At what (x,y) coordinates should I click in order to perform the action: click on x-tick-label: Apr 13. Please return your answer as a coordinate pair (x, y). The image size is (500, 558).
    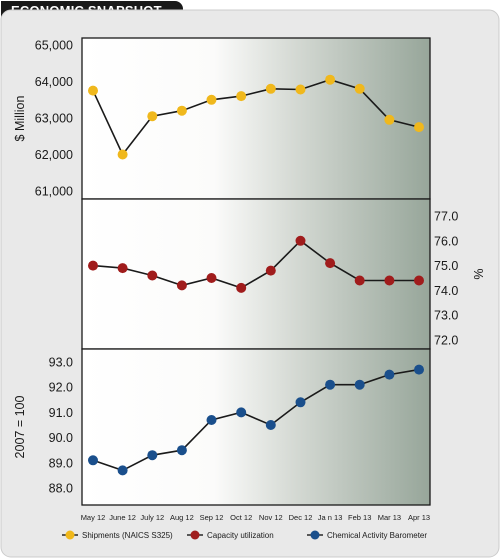
    Looking at the image, I should click on (419, 517).